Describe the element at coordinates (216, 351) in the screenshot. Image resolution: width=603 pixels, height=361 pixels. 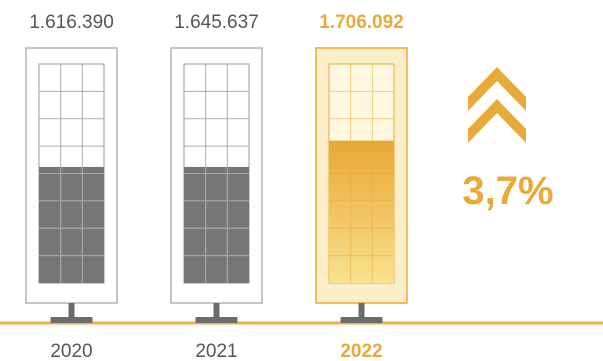
I see `year-label: 2021` at that location.